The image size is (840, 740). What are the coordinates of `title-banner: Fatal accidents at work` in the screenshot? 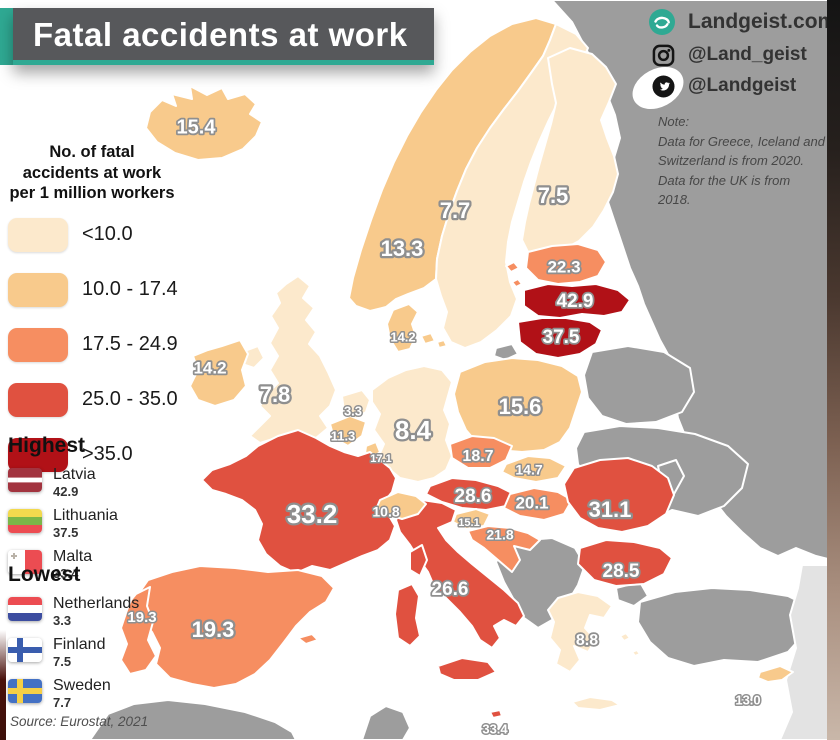 It's located at (217, 36).